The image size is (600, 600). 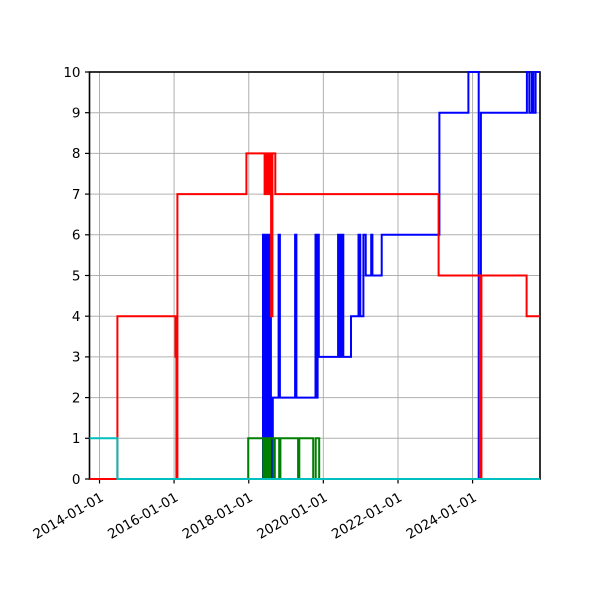 What do you see at coordinates (76, 480) in the screenshot?
I see `y-tick-label: 0` at bounding box center [76, 480].